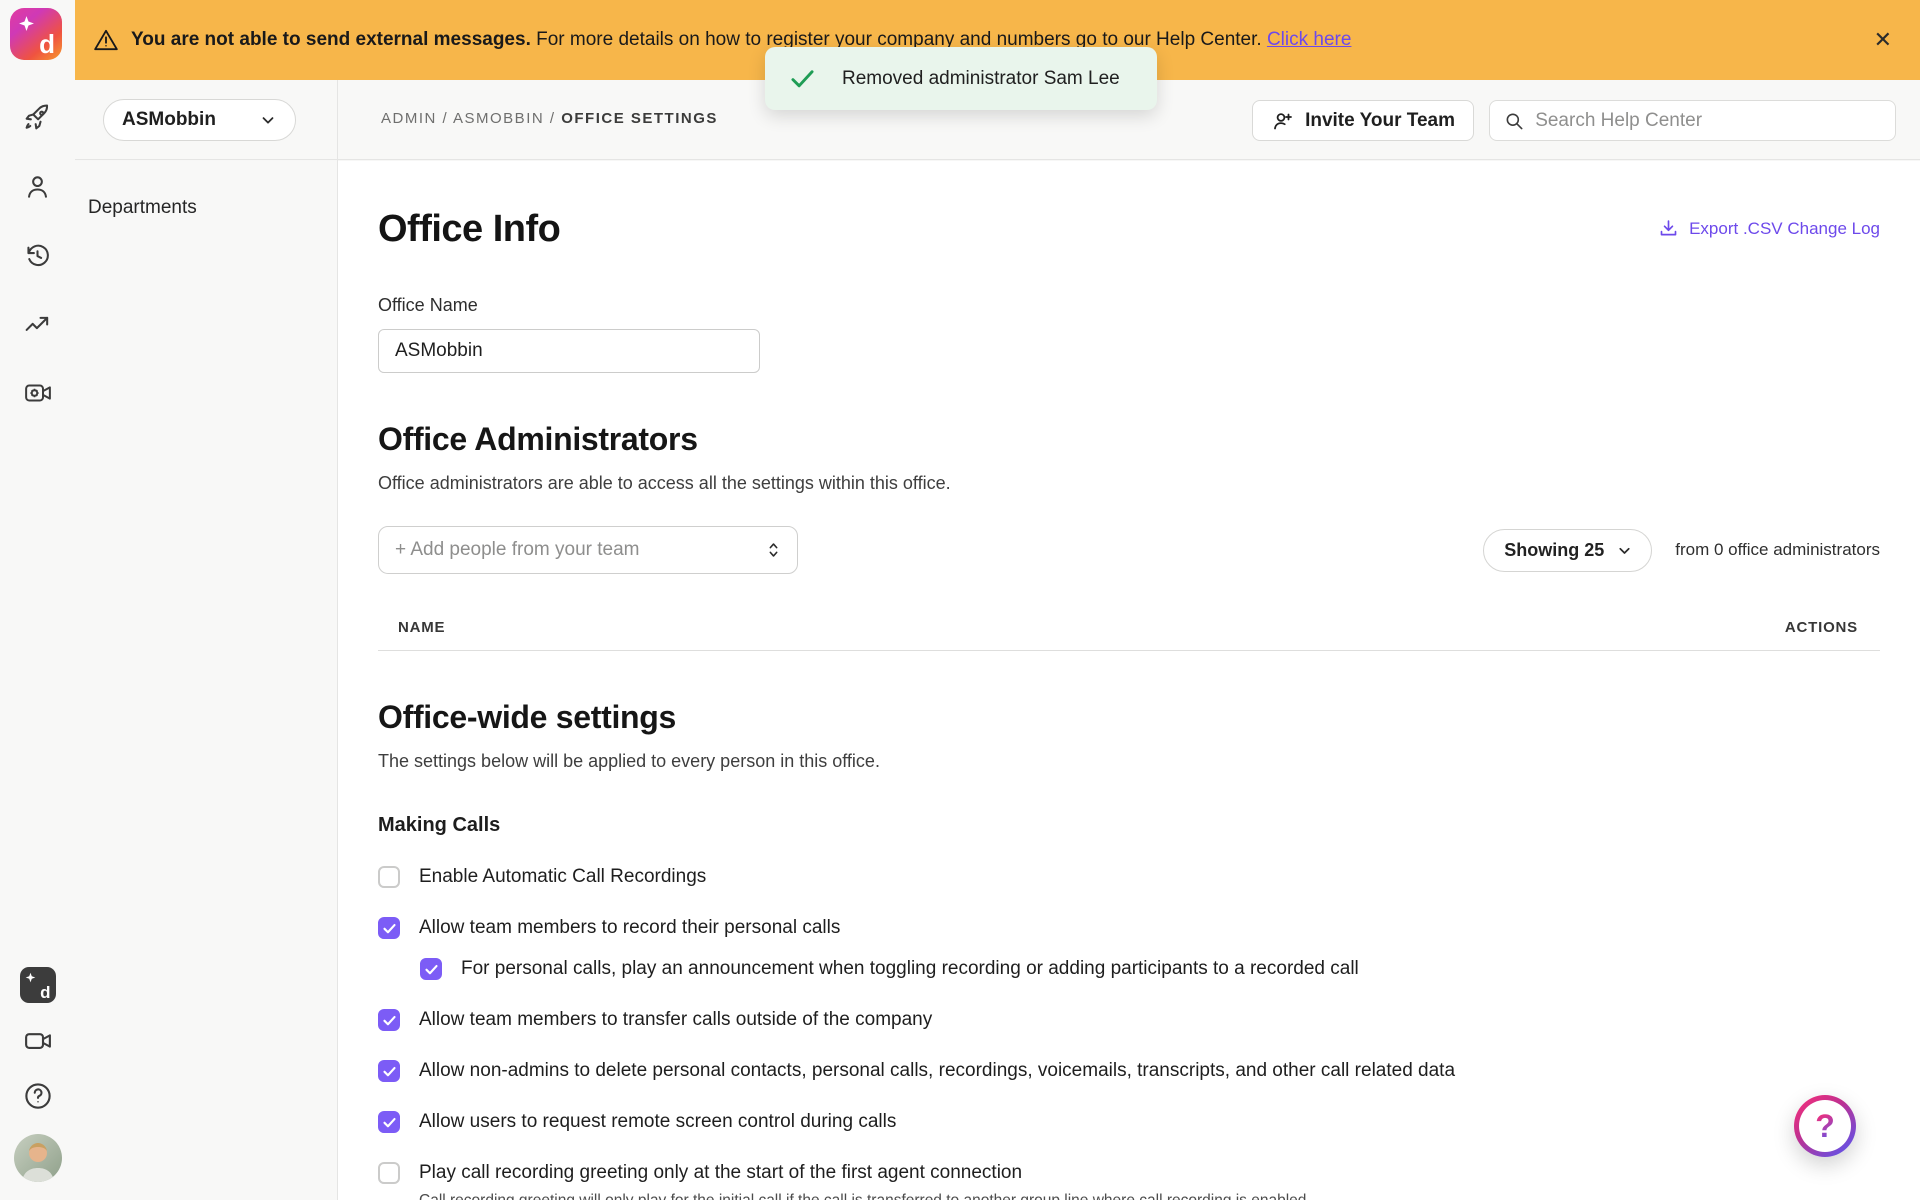 The image size is (1920, 1200). What do you see at coordinates (45, 992) in the screenshot?
I see `ai-badge-letter: d` at bounding box center [45, 992].